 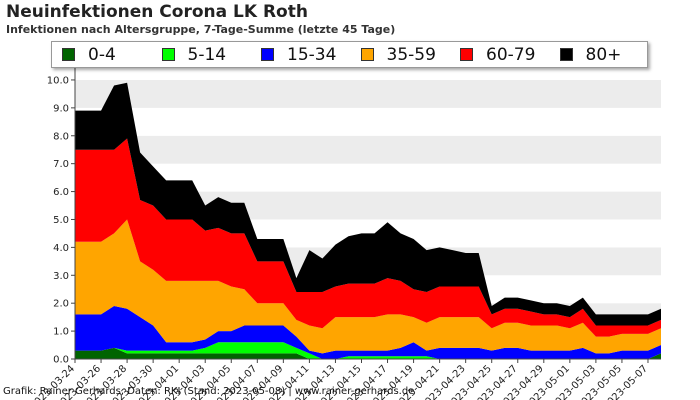 What do you see at coordinates (603, 54) in the screenshot?
I see `legend-label: 80+` at bounding box center [603, 54].